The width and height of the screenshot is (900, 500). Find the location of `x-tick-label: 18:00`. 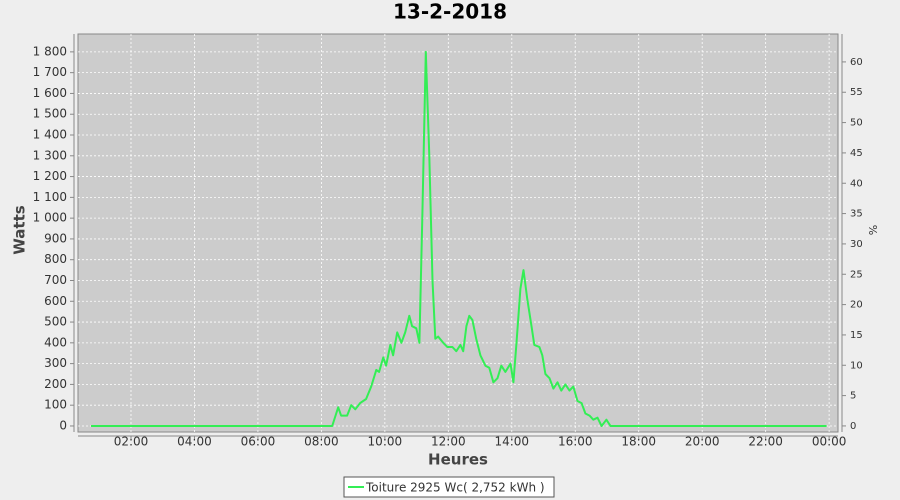

x-tick-label: 18:00 is located at coordinates (638, 442).